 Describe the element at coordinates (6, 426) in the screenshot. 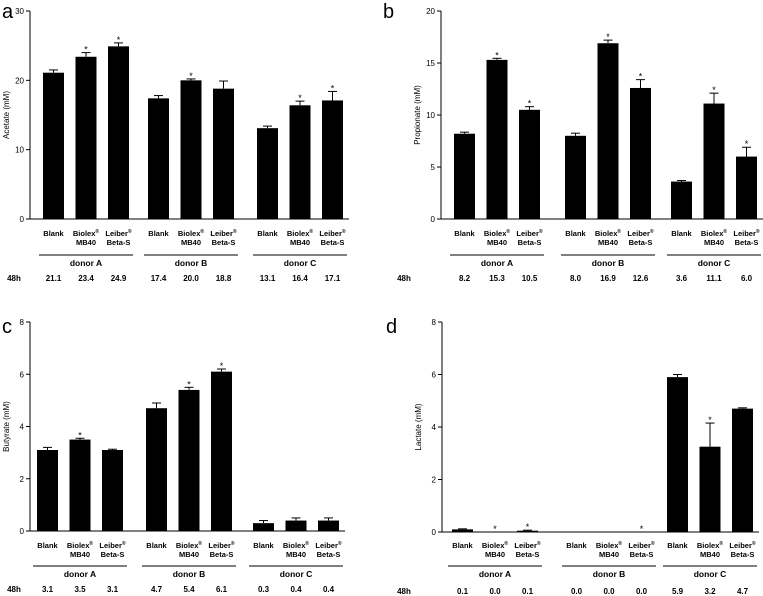

I see `y-axis-label: Butyrate (mM)` at that location.